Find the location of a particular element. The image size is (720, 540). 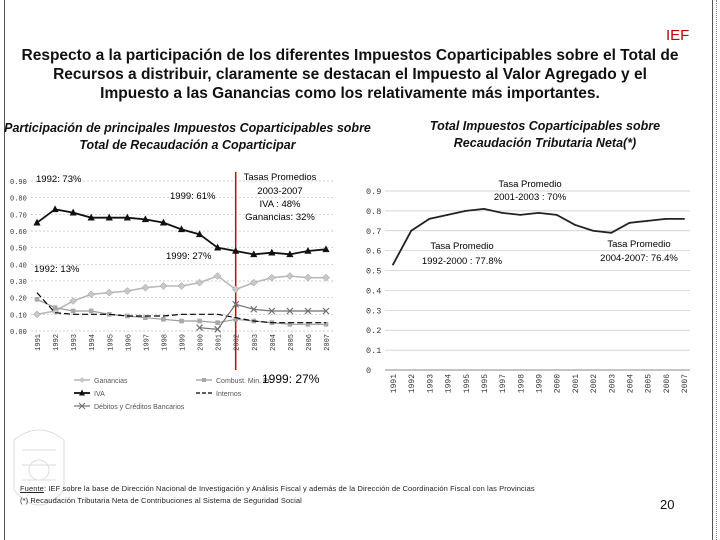

right-y-tick-label: 0.2 is located at coordinates (373, 331).